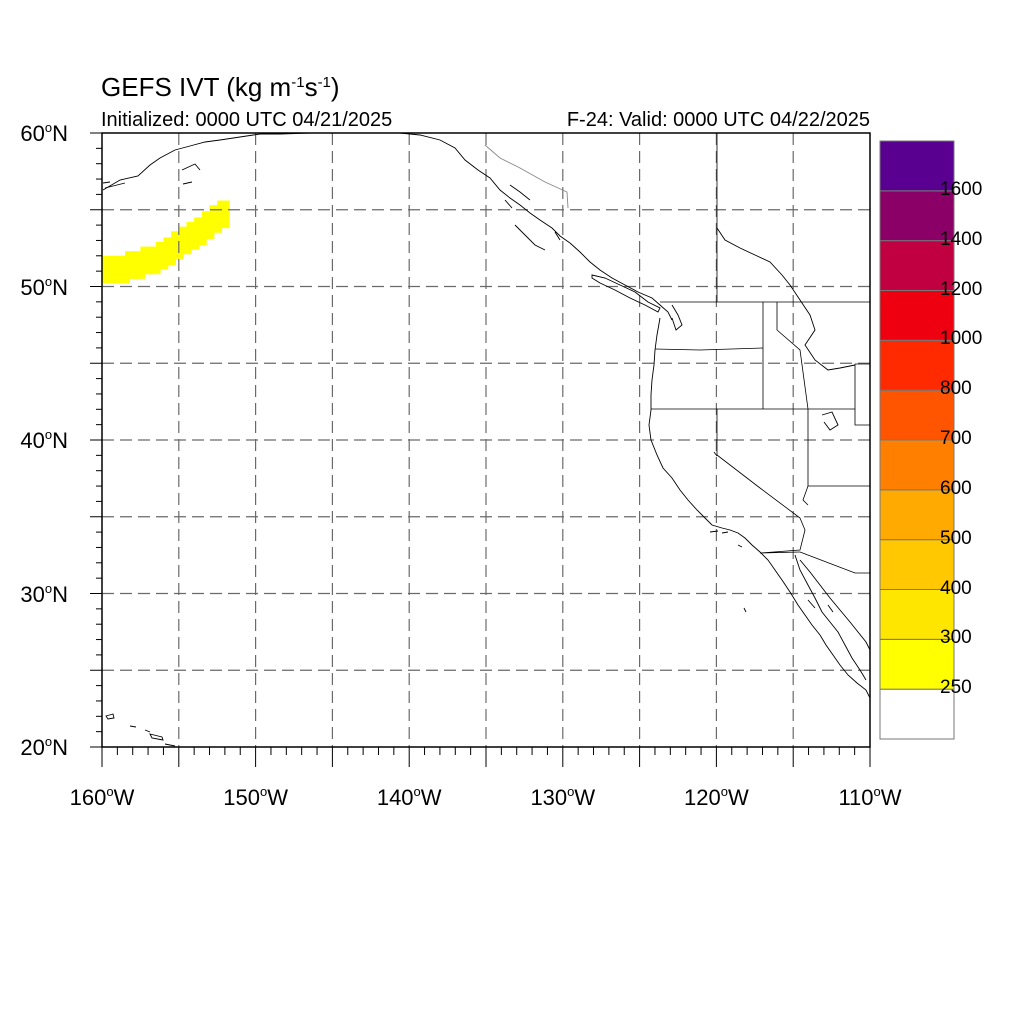 Image resolution: width=1024 pixels, height=1024 pixels. Describe the element at coordinates (166, 242) in the screenshot. I see `ivt-shading` at that location.